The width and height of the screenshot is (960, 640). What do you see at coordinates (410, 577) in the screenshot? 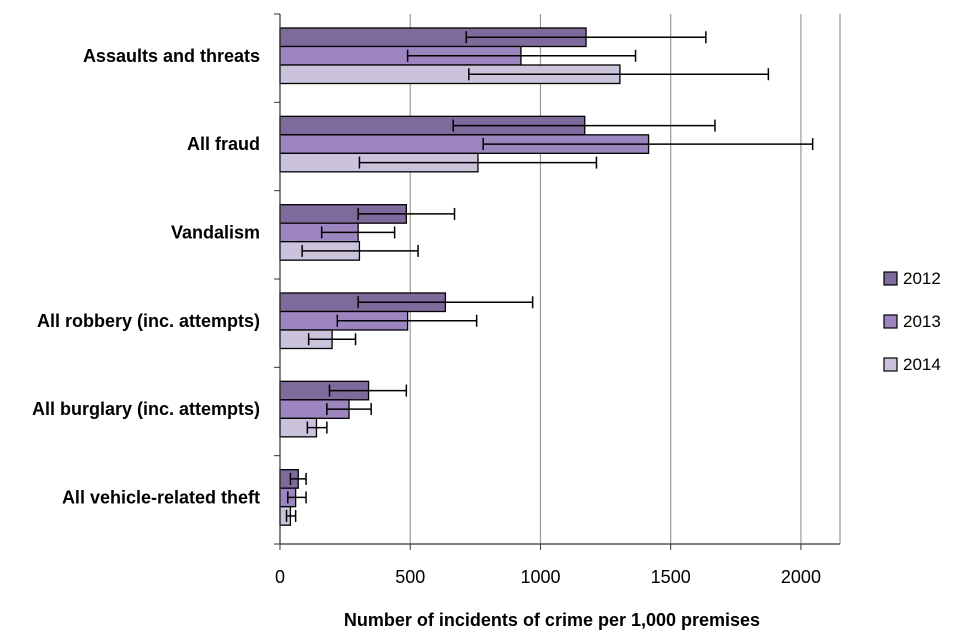
I see `x-tick-label: 500` at bounding box center [410, 577].